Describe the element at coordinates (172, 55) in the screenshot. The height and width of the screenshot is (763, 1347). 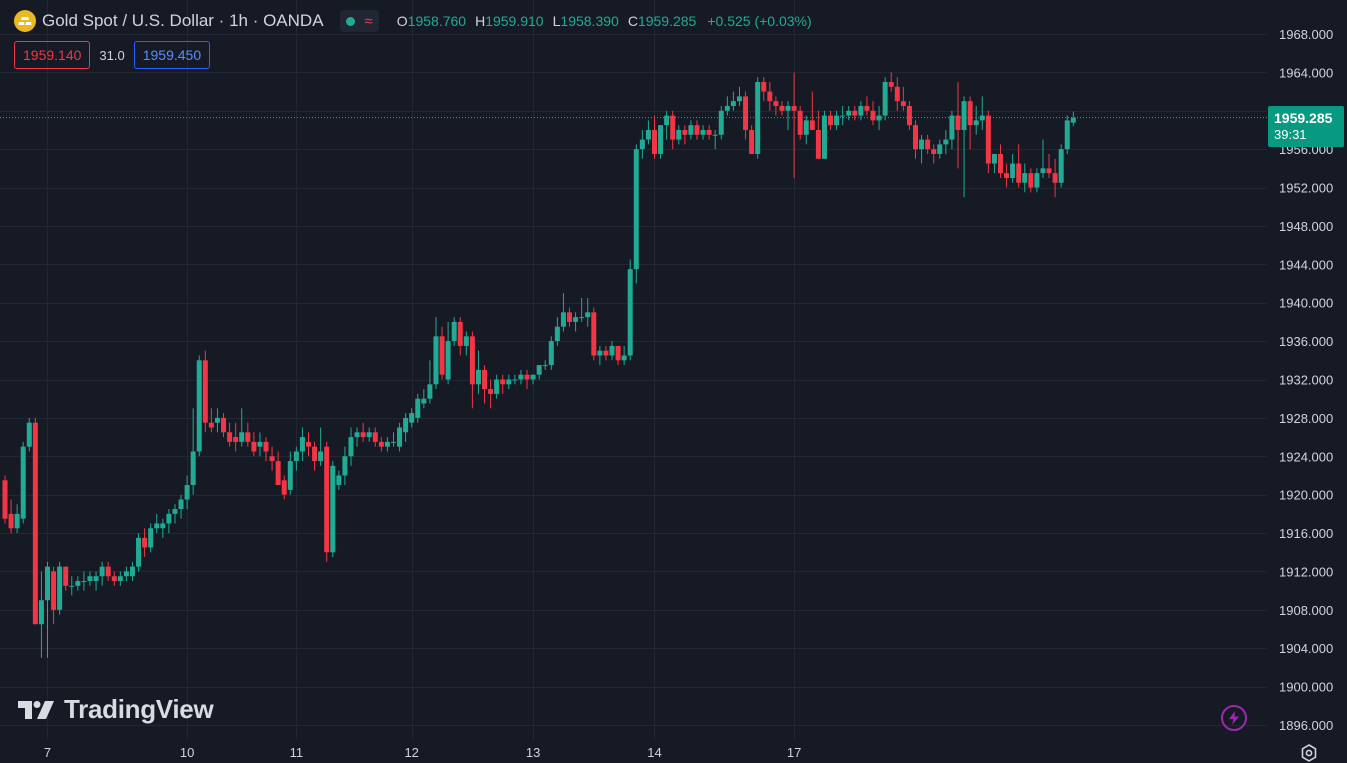
I see `buy-button: 1959.450` at that location.